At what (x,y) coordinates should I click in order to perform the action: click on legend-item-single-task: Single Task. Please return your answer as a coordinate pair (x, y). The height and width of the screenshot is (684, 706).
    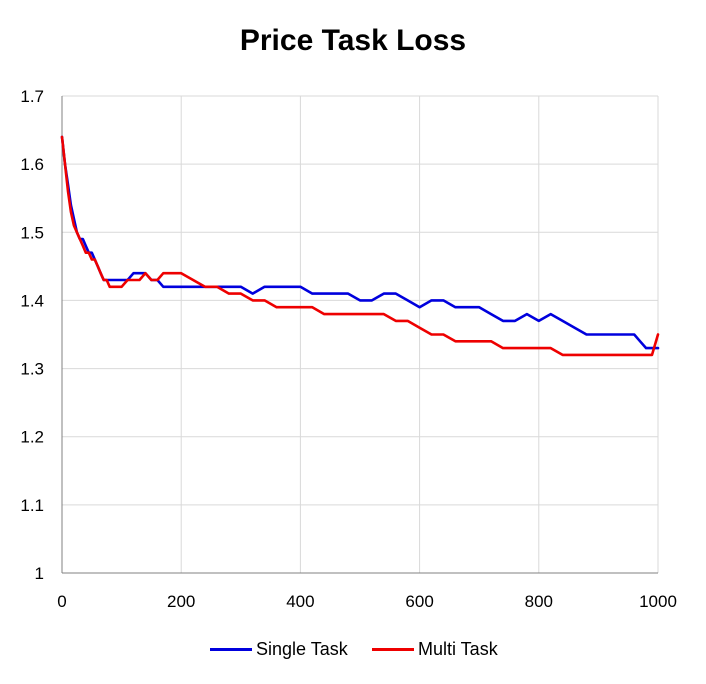
    Looking at the image, I should click on (279, 649).